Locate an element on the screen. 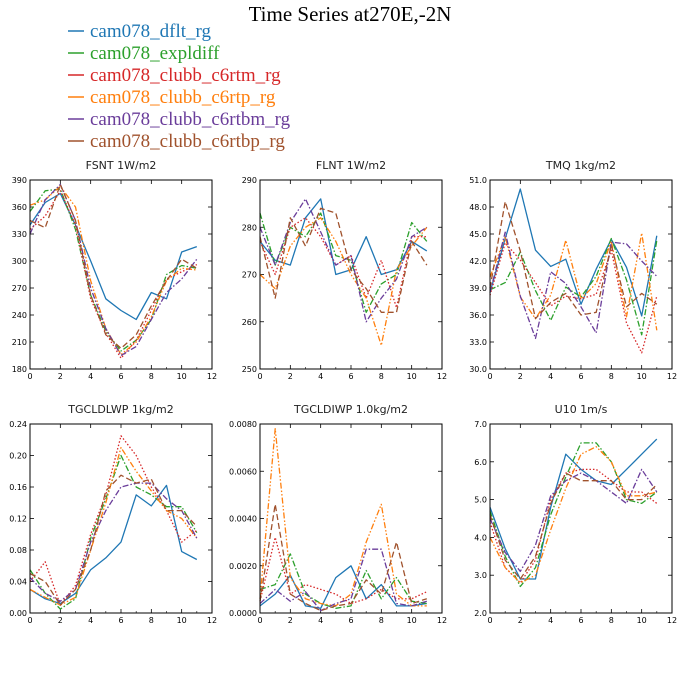  y-tick-label: 0.04 is located at coordinates (18, 582).